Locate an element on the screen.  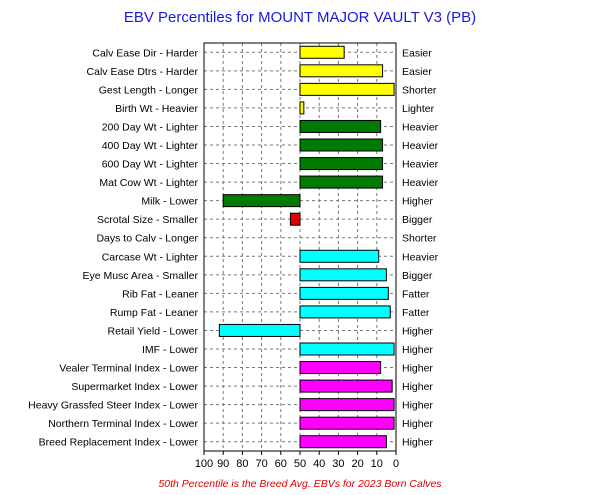
category-label: Vealer Terminal Index - Lower is located at coordinates (128, 369).